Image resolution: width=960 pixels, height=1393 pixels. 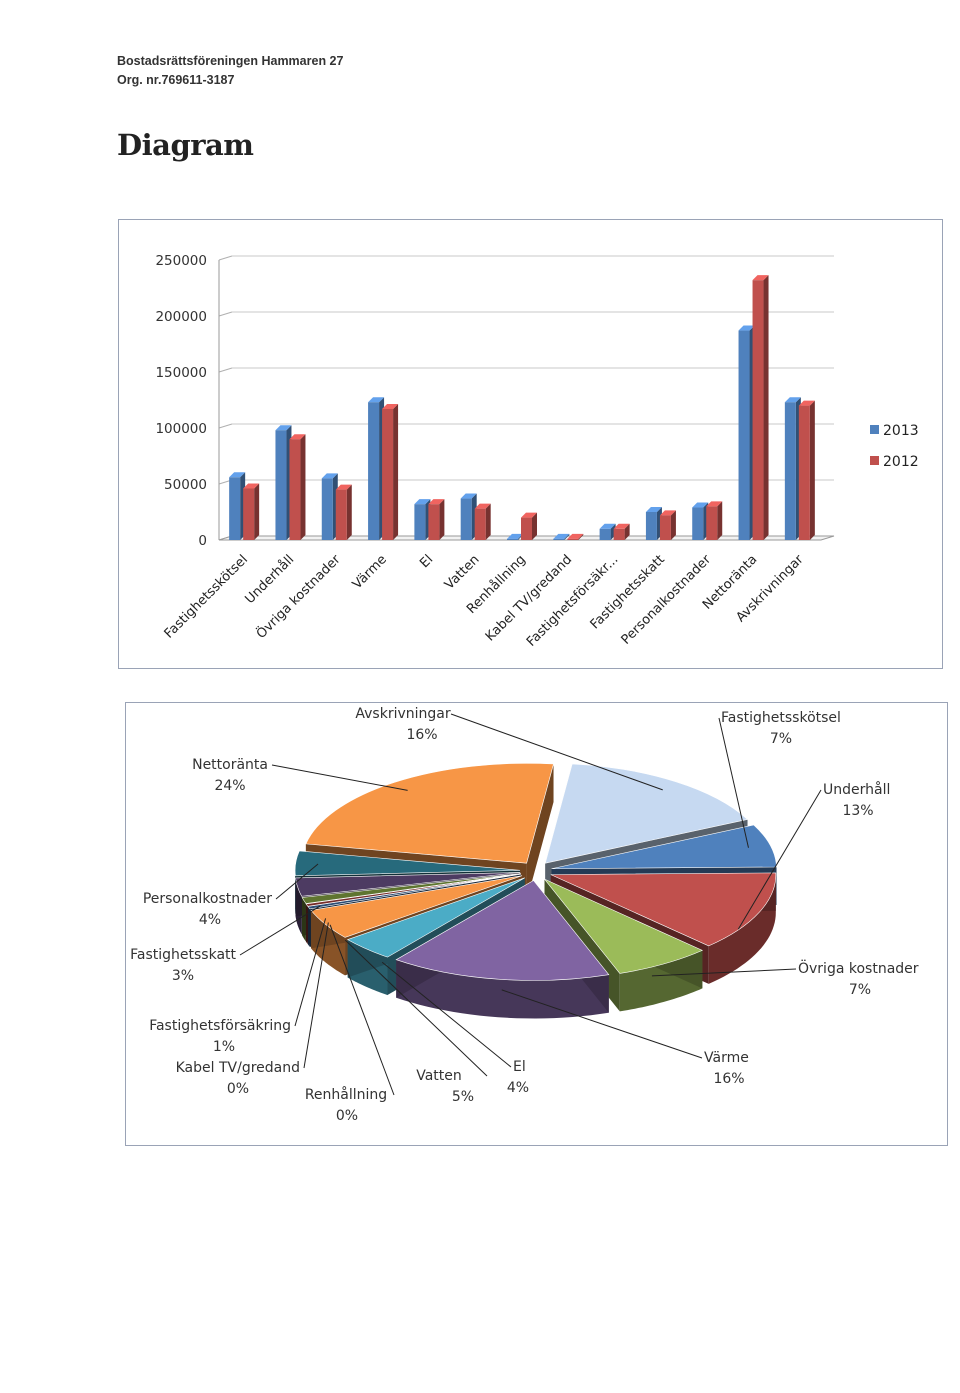 What do you see at coordinates (206, 596) in the screenshot?
I see `x-tick-label: Fastighetsskötsel` at bounding box center [206, 596].